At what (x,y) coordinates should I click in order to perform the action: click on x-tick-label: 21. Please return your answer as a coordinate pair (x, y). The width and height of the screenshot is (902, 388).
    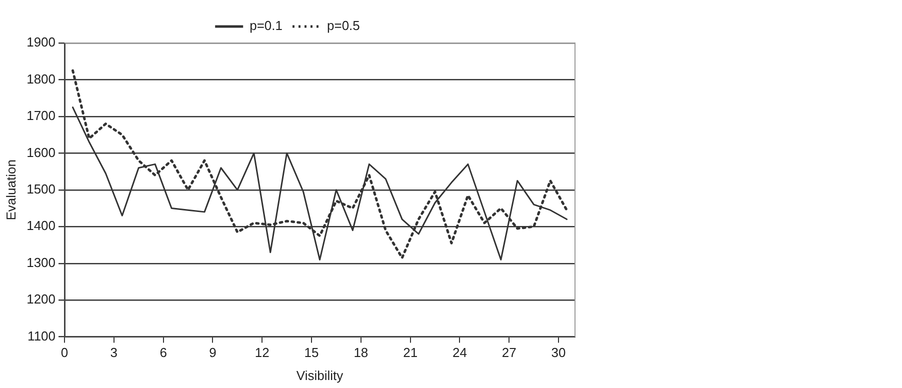
    Looking at the image, I should click on (410, 352).